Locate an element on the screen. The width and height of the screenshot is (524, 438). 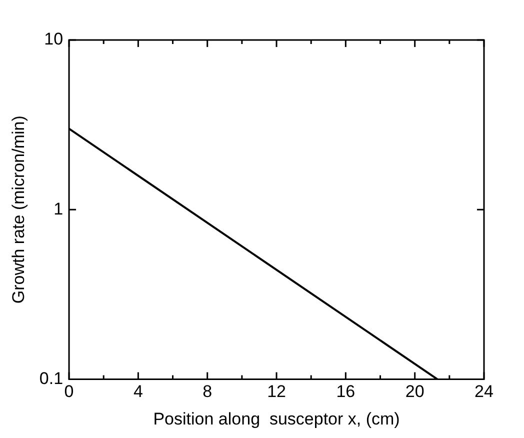
y-tick-label: 1 is located at coordinates (59, 208).